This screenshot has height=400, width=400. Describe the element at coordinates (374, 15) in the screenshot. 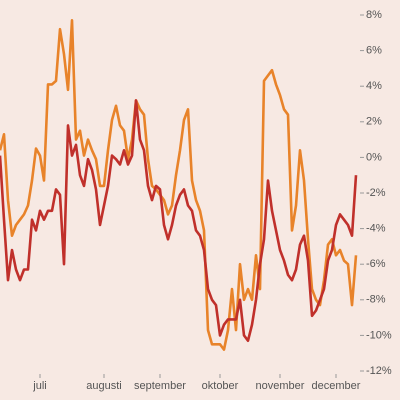

I see `y-tick-label: 8%` at that location.